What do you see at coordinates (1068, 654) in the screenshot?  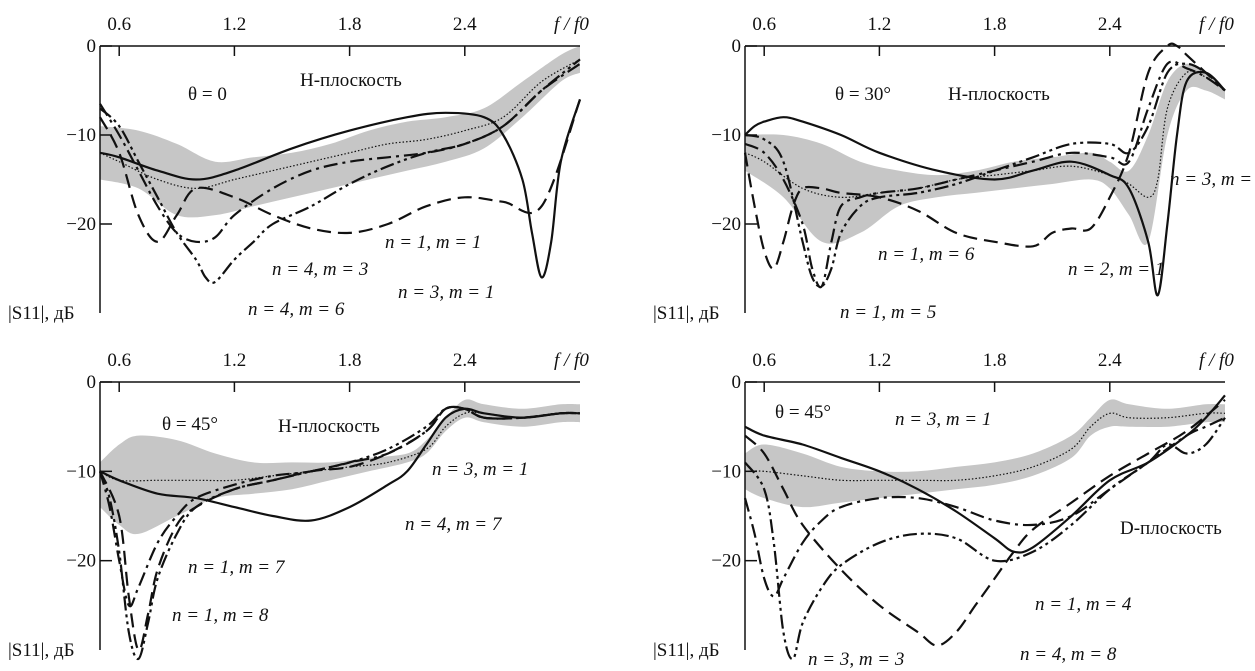 I see `series-label: n = 4, m = 8` at bounding box center [1068, 654].